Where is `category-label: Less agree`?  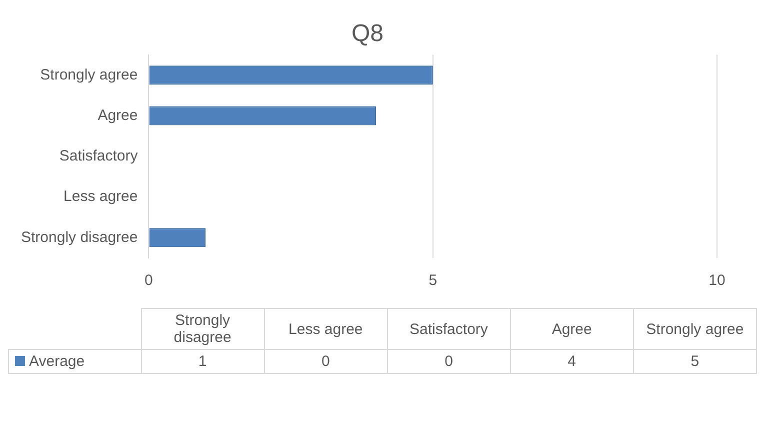
category-label: Less agree is located at coordinates (326, 329).